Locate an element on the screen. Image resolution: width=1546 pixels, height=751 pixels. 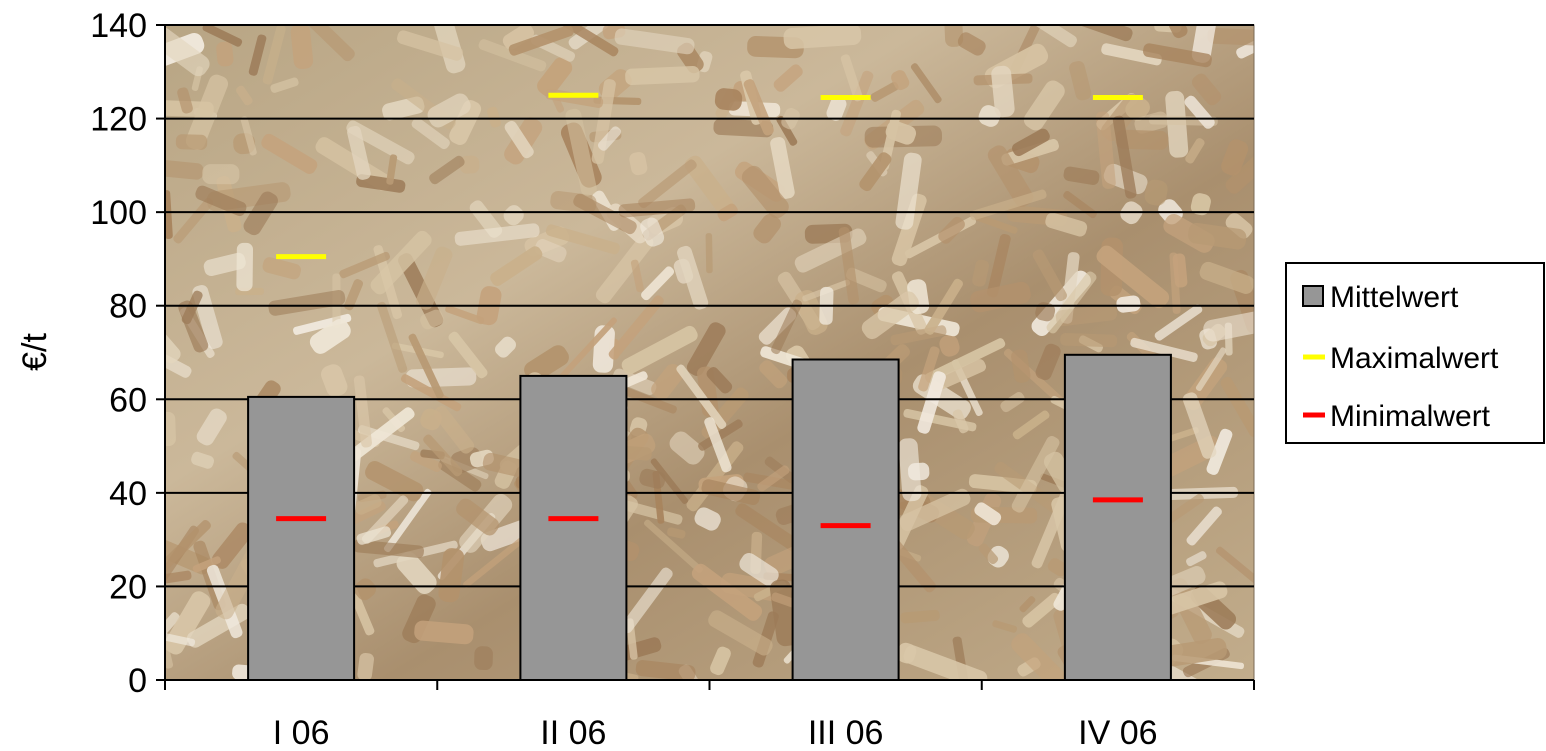
x-tick-label: III 06 is located at coordinates (846, 732).